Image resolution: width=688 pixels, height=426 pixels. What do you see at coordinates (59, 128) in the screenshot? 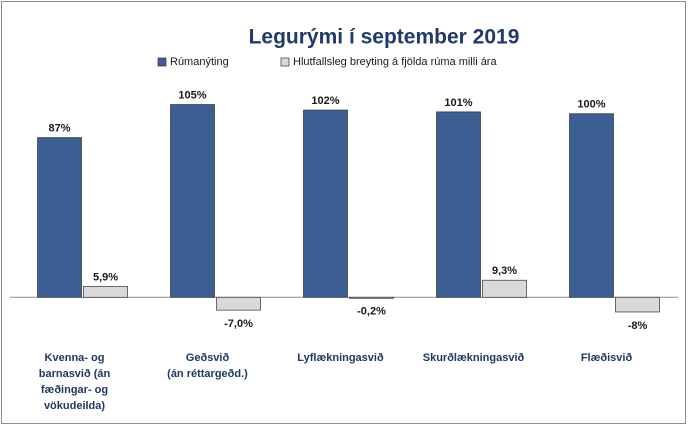
I see `value-label: 87%` at bounding box center [59, 128].